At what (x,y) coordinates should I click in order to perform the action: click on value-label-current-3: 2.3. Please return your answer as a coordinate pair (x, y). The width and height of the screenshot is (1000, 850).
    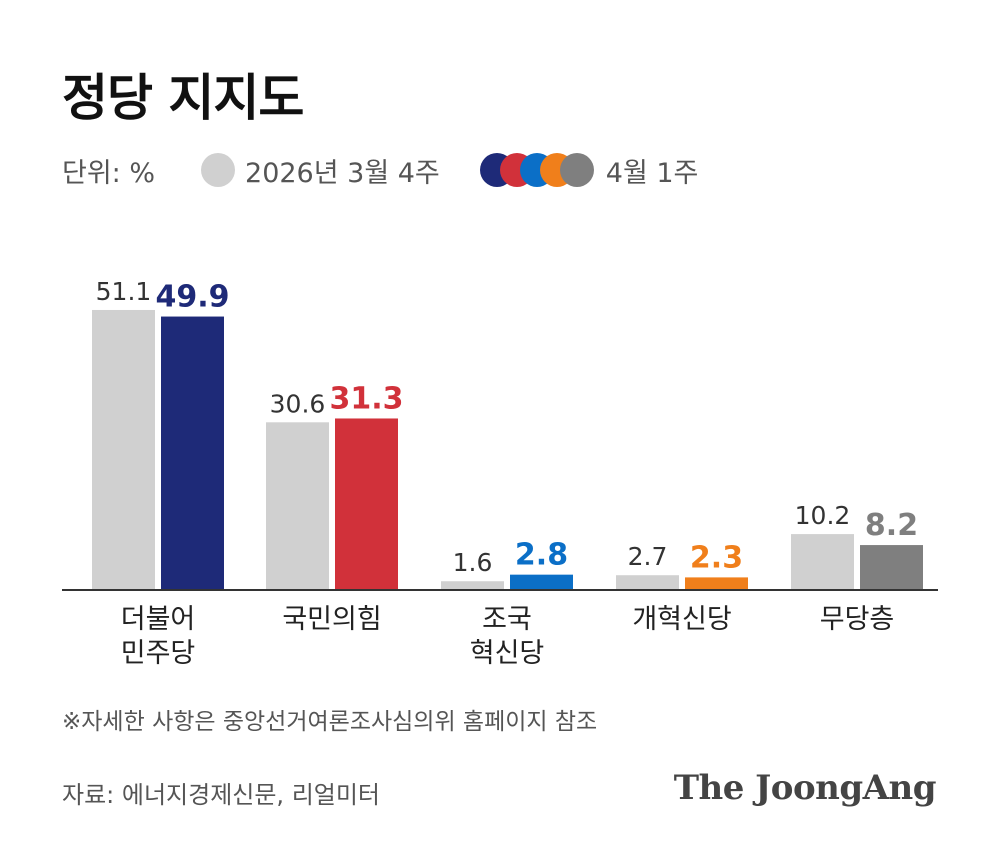
    Looking at the image, I should click on (716, 557).